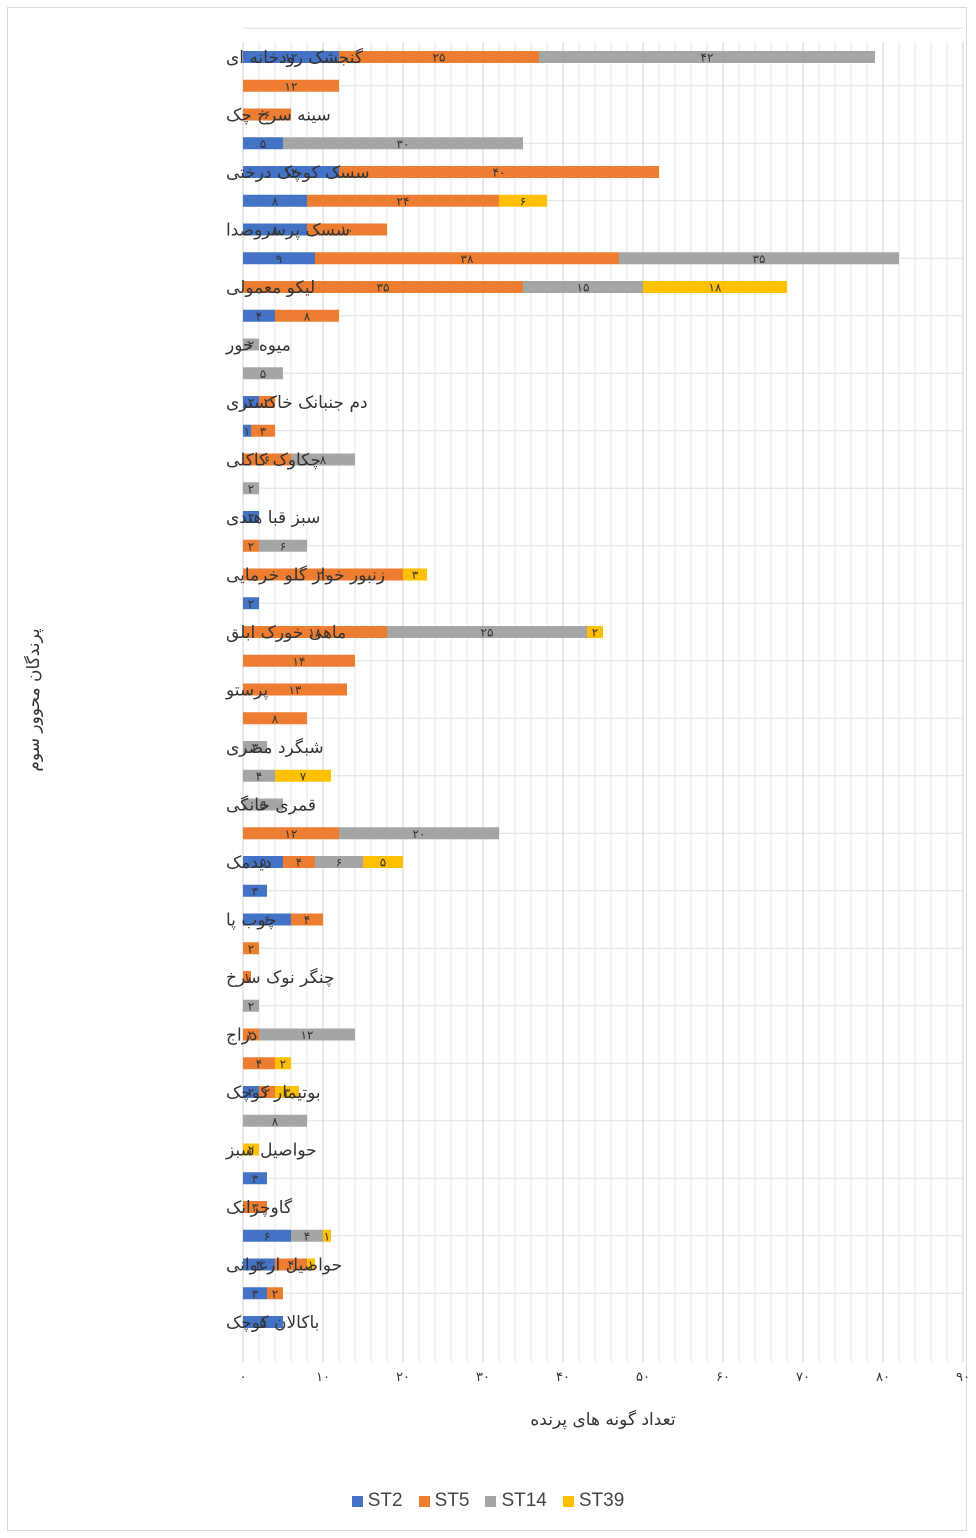  I want to click on category-label: حواصیل سبز, so click(271, 1151).